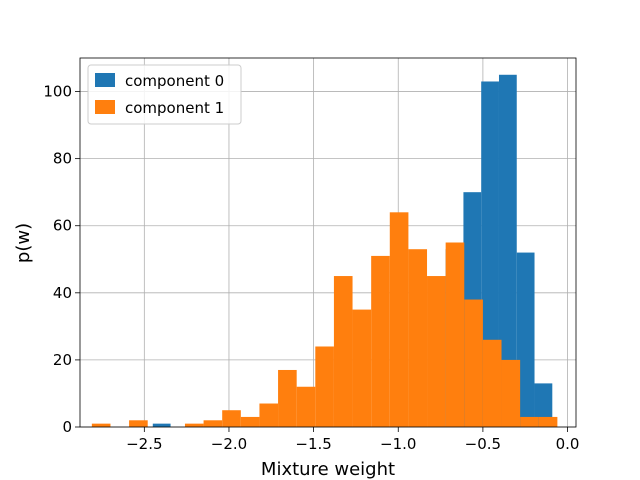 The width and height of the screenshot is (640, 480). Describe the element at coordinates (229, 444) in the screenshot. I see `x-tick-label: −2.0` at that location.